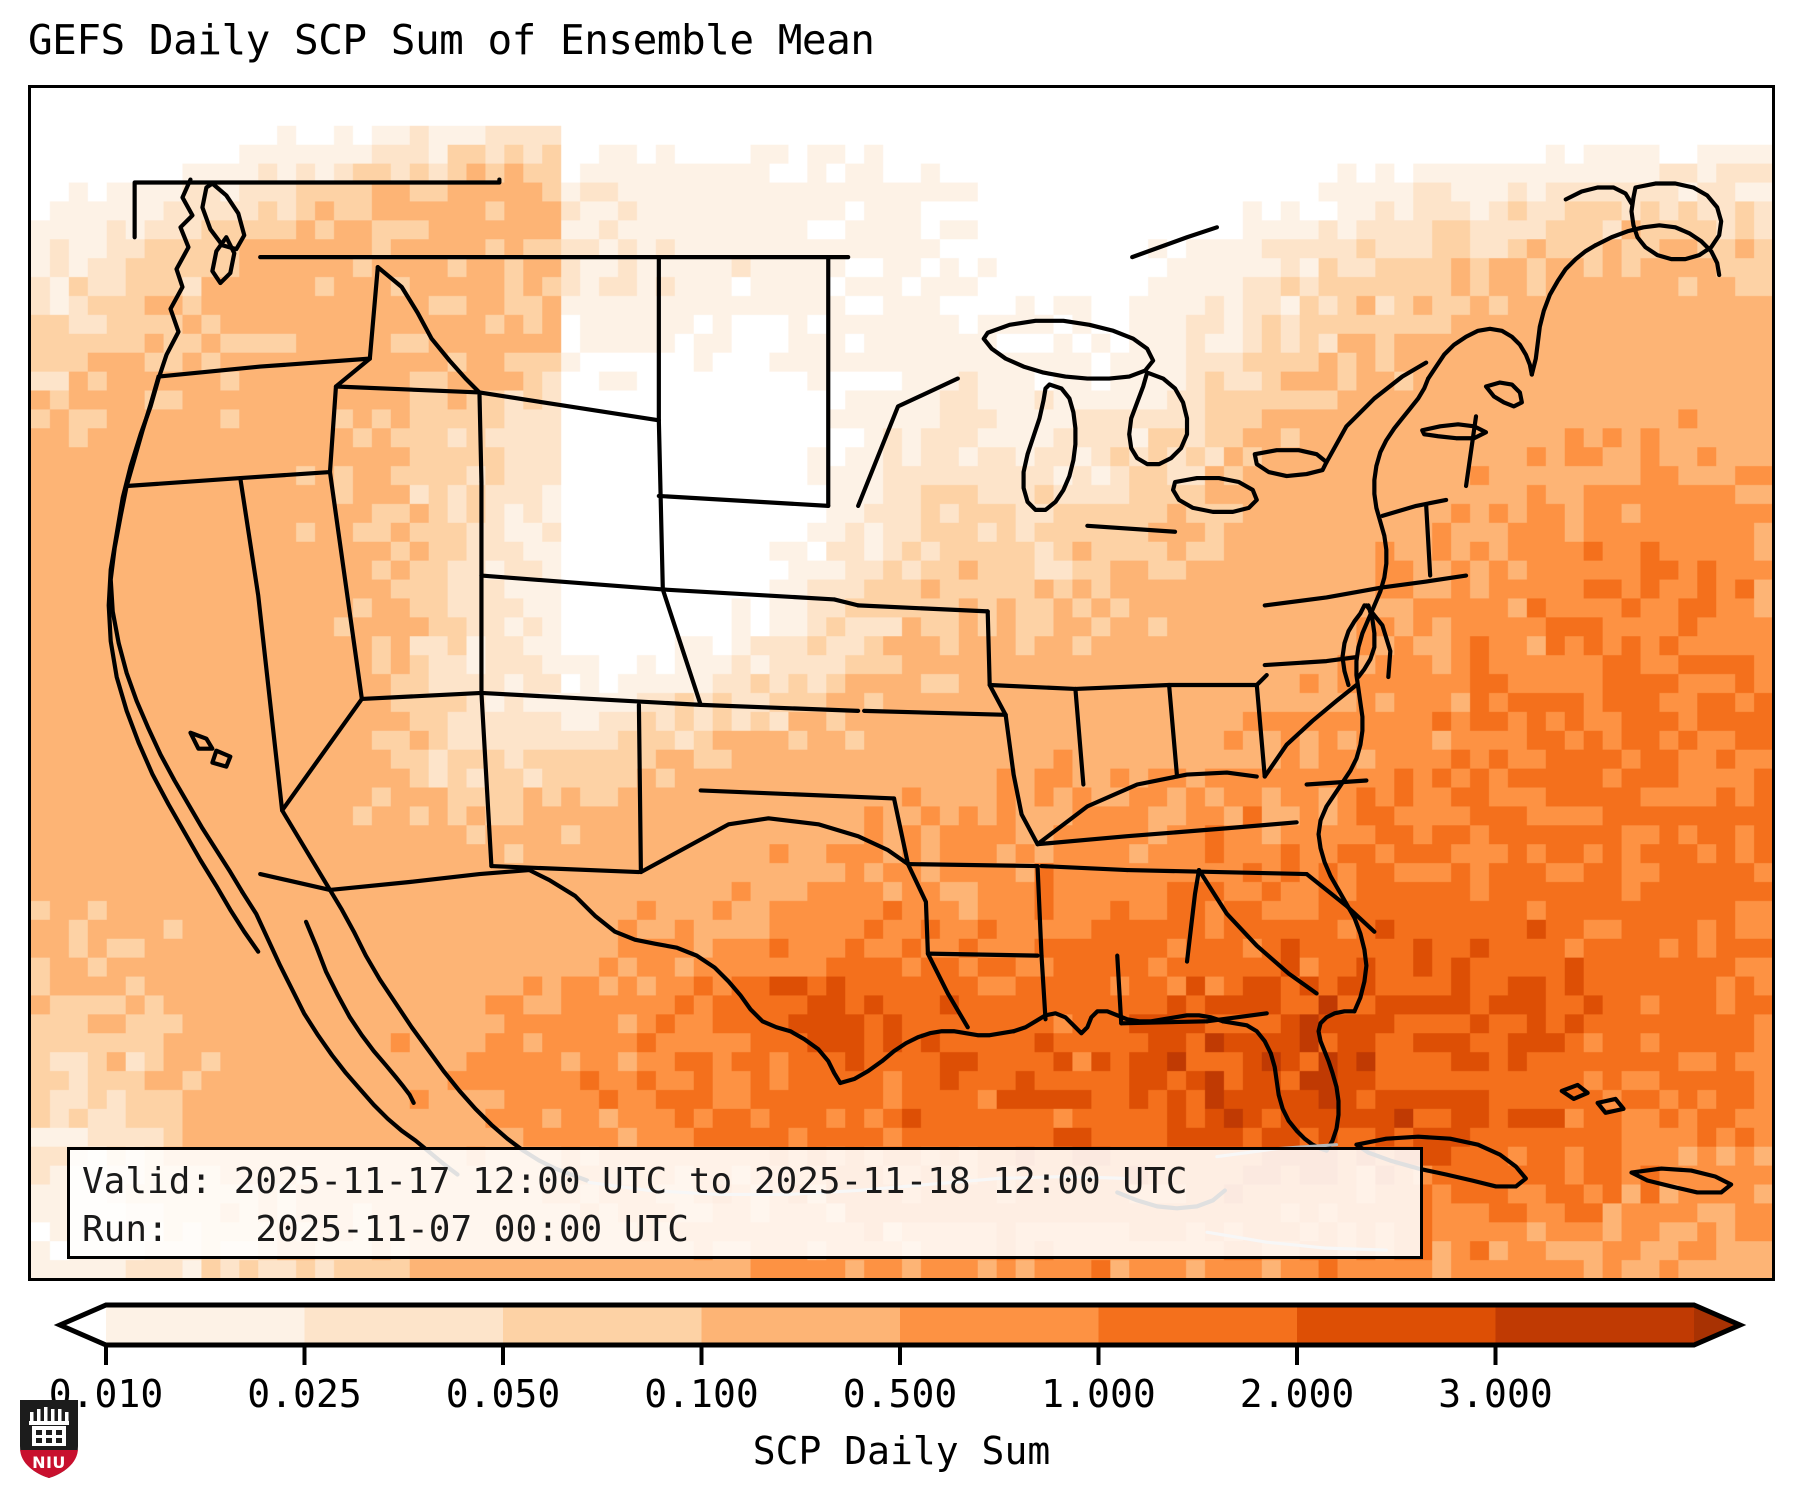 The height and width of the screenshot is (1500, 1803). What do you see at coordinates (49, 1436) in the screenshot?
I see `castle-windows` at bounding box center [49, 1436].